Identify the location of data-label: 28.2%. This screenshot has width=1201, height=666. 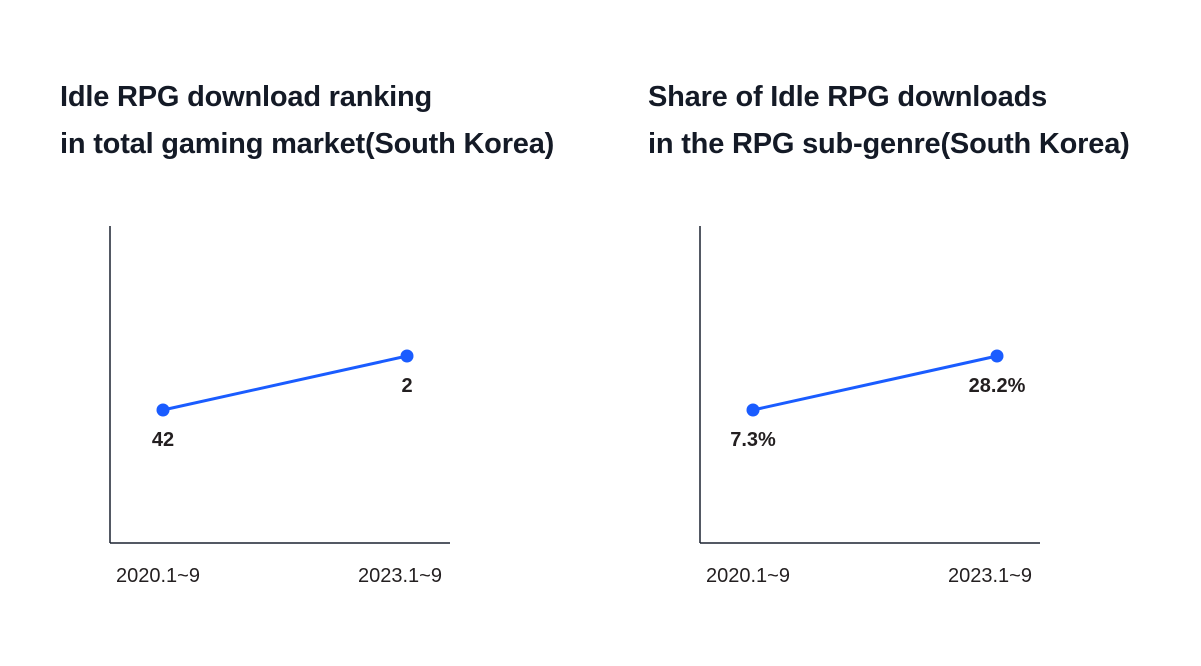
(997, 386).